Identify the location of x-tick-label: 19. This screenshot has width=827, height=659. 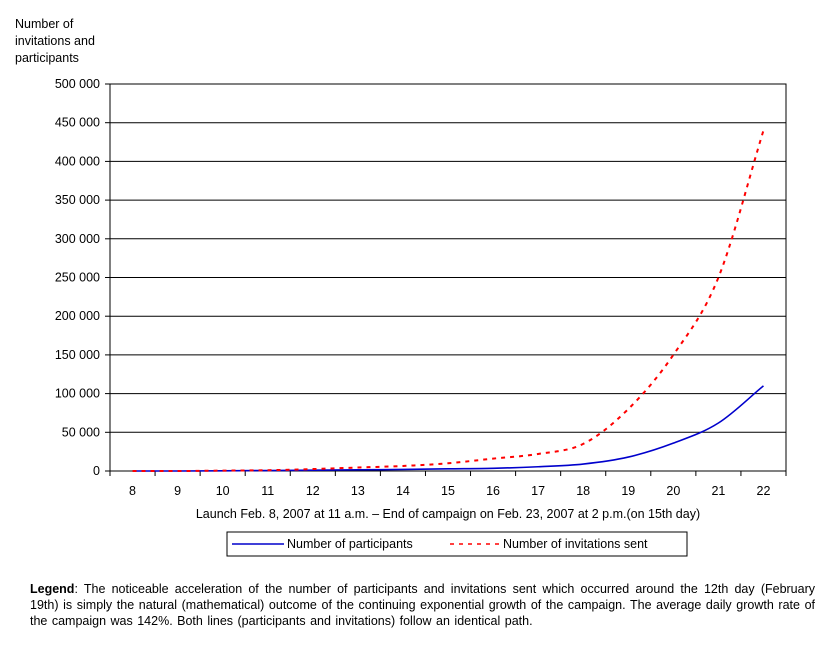
(628, 491).